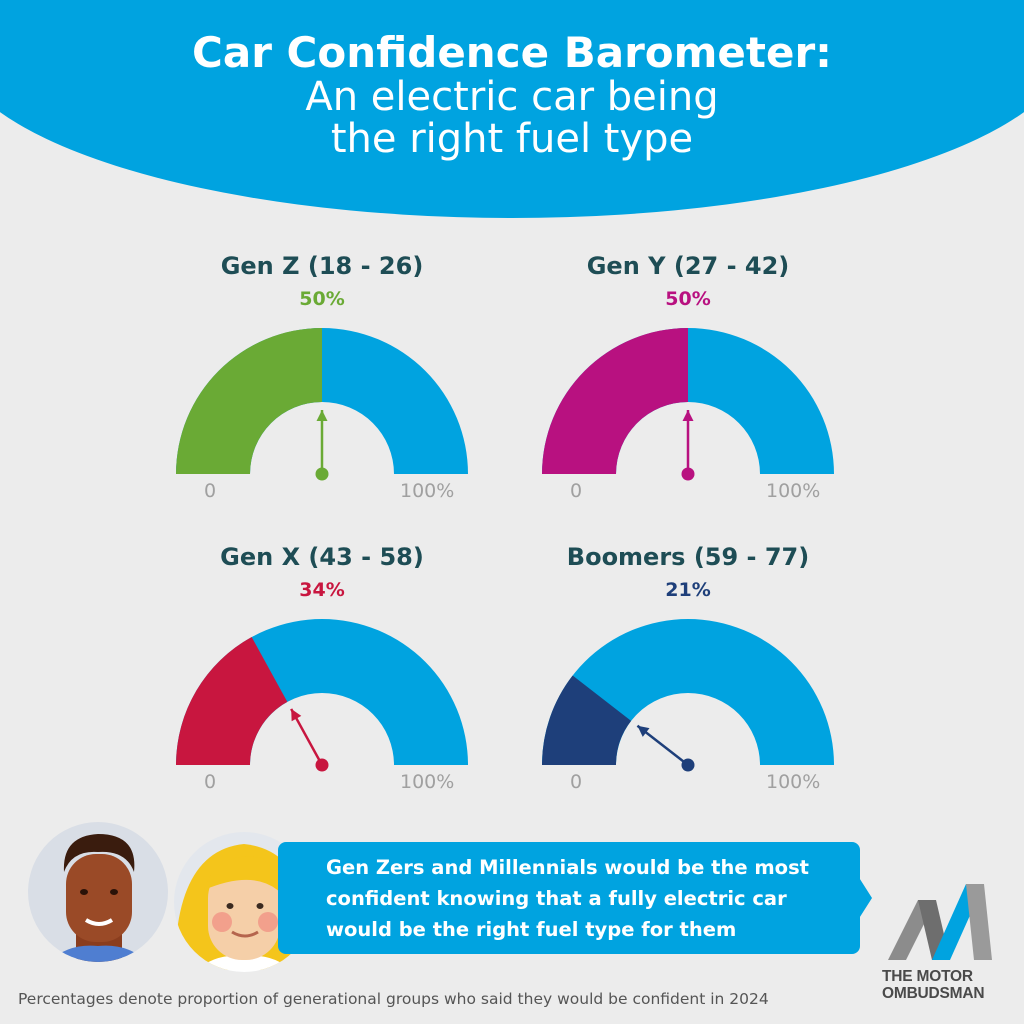 The image size is (1024, 1024). I want to click on gauge-title: Gen Z (18 - 26), so click(322, 266).